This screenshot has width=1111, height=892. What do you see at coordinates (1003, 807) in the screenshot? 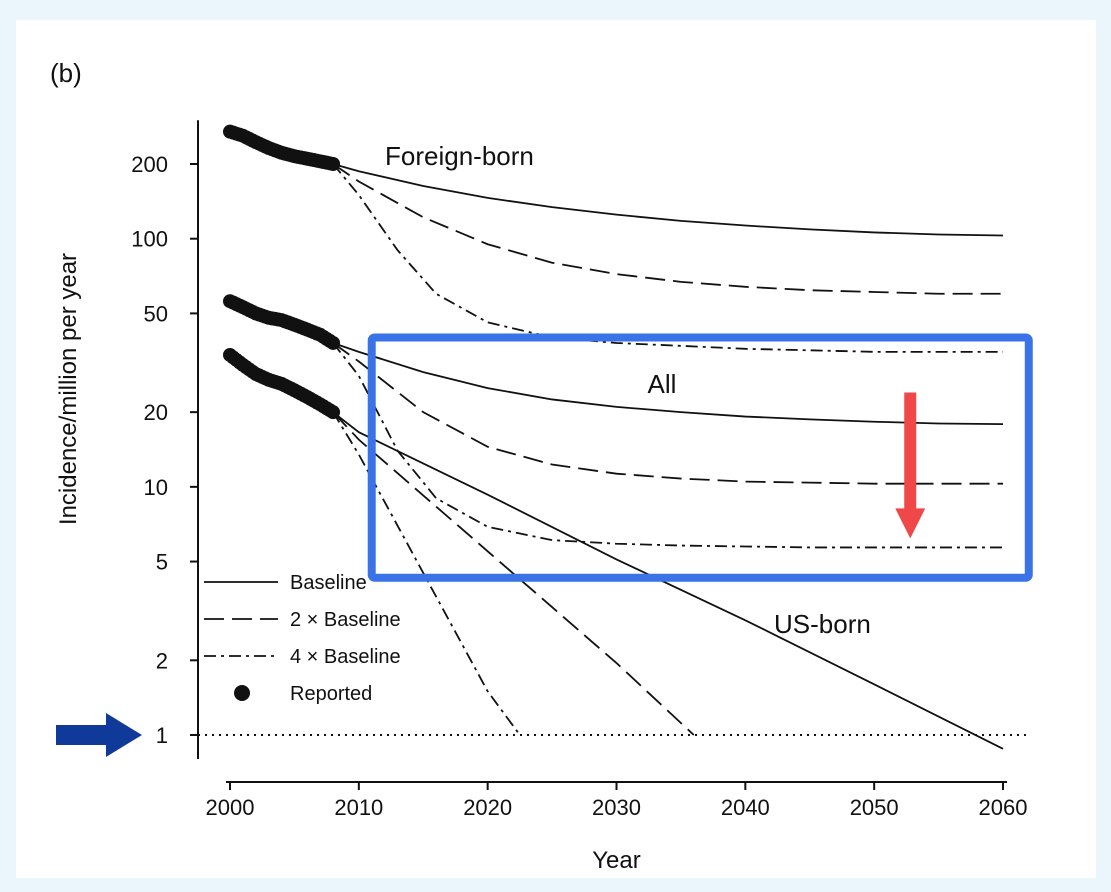
I see `x-tick-label: 2060` at bounding box center [1003, 807].